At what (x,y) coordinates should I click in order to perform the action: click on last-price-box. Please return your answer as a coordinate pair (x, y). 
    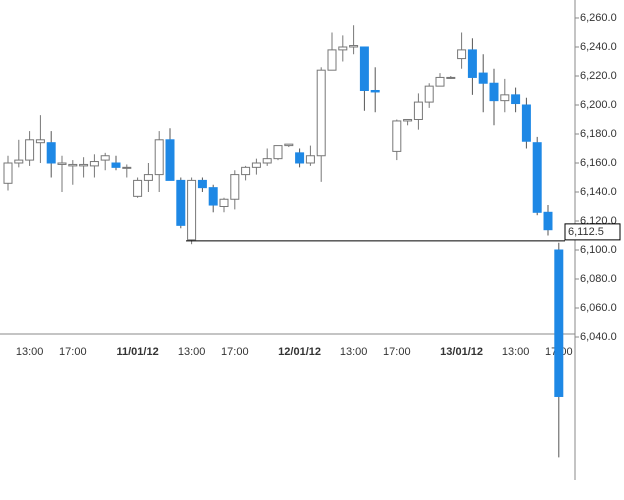
    Looking at the image, I should click on (592, 232).